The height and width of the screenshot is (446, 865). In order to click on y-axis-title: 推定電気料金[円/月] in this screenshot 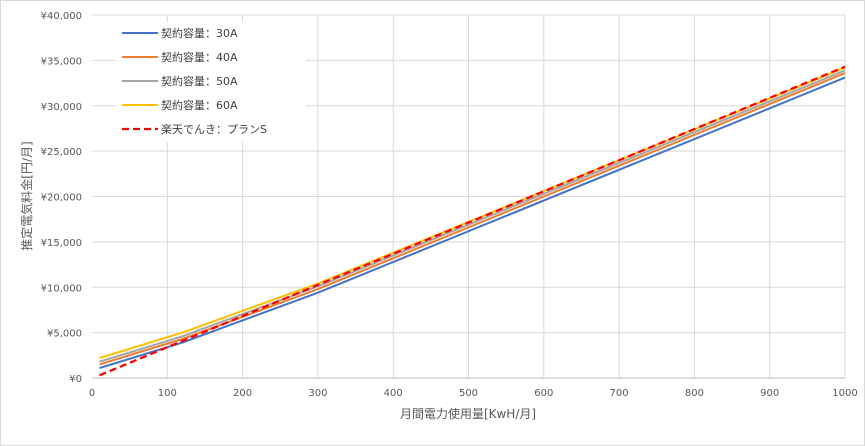, I will do `click(26, 195)`.